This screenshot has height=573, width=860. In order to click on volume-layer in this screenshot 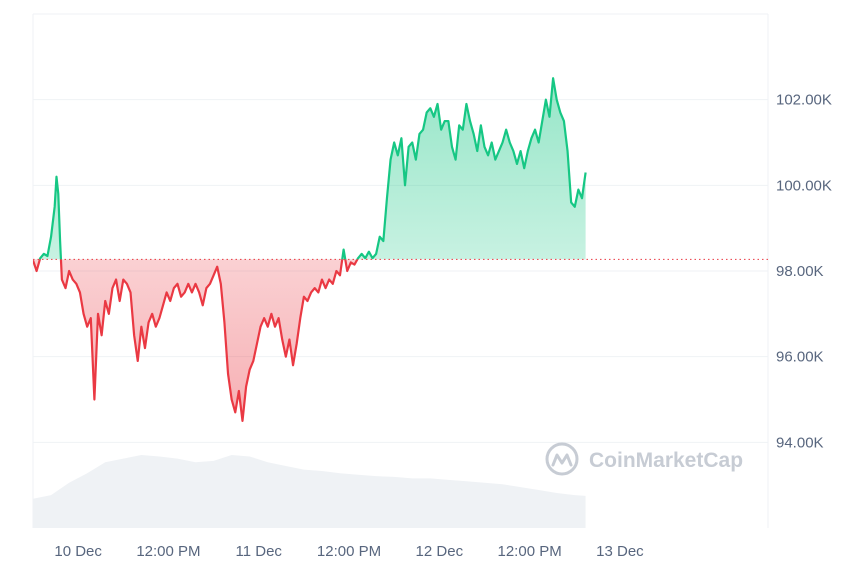, I will do `click(309, 491)`.